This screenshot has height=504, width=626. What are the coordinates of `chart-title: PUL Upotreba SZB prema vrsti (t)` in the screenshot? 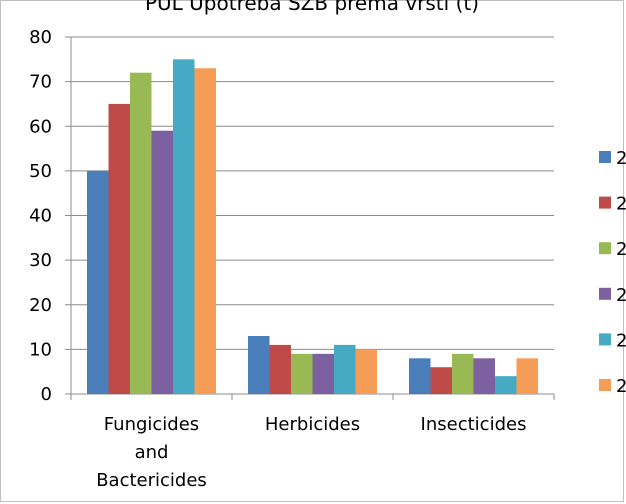 It's located at (312, 7).